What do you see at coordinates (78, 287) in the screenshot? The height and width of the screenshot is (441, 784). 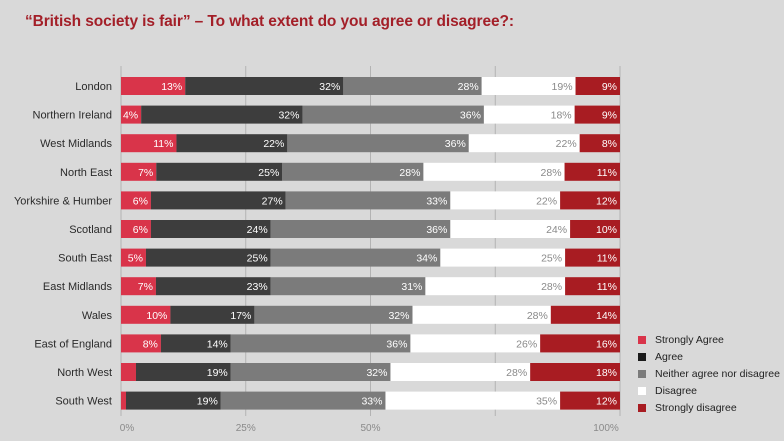 I see `category-label: East Midlands` at bounding box center [78, 287].